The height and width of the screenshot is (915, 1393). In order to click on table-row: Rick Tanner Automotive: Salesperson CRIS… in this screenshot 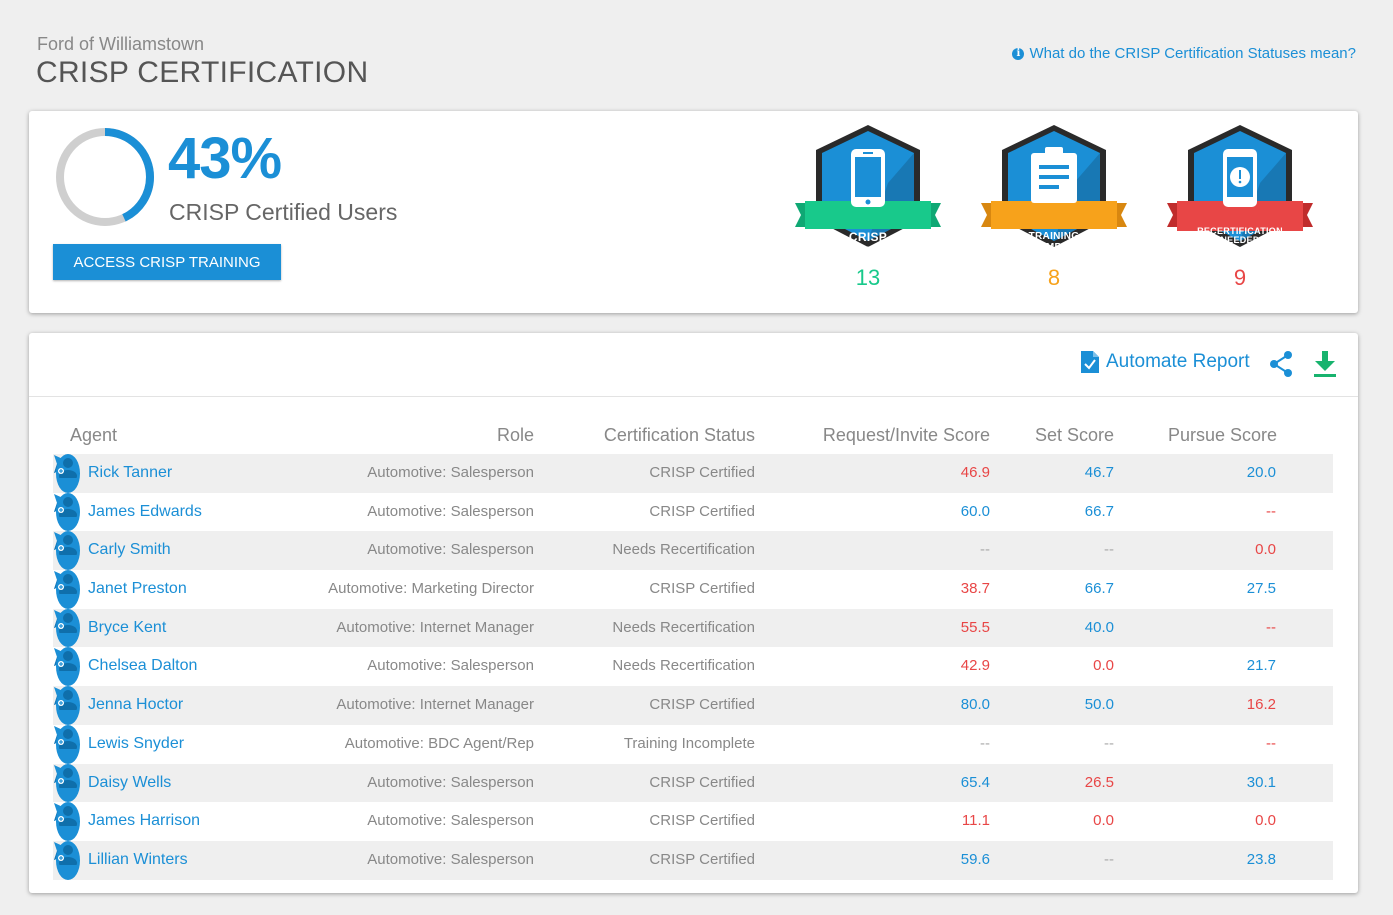, I will do `click(693, 473)`.